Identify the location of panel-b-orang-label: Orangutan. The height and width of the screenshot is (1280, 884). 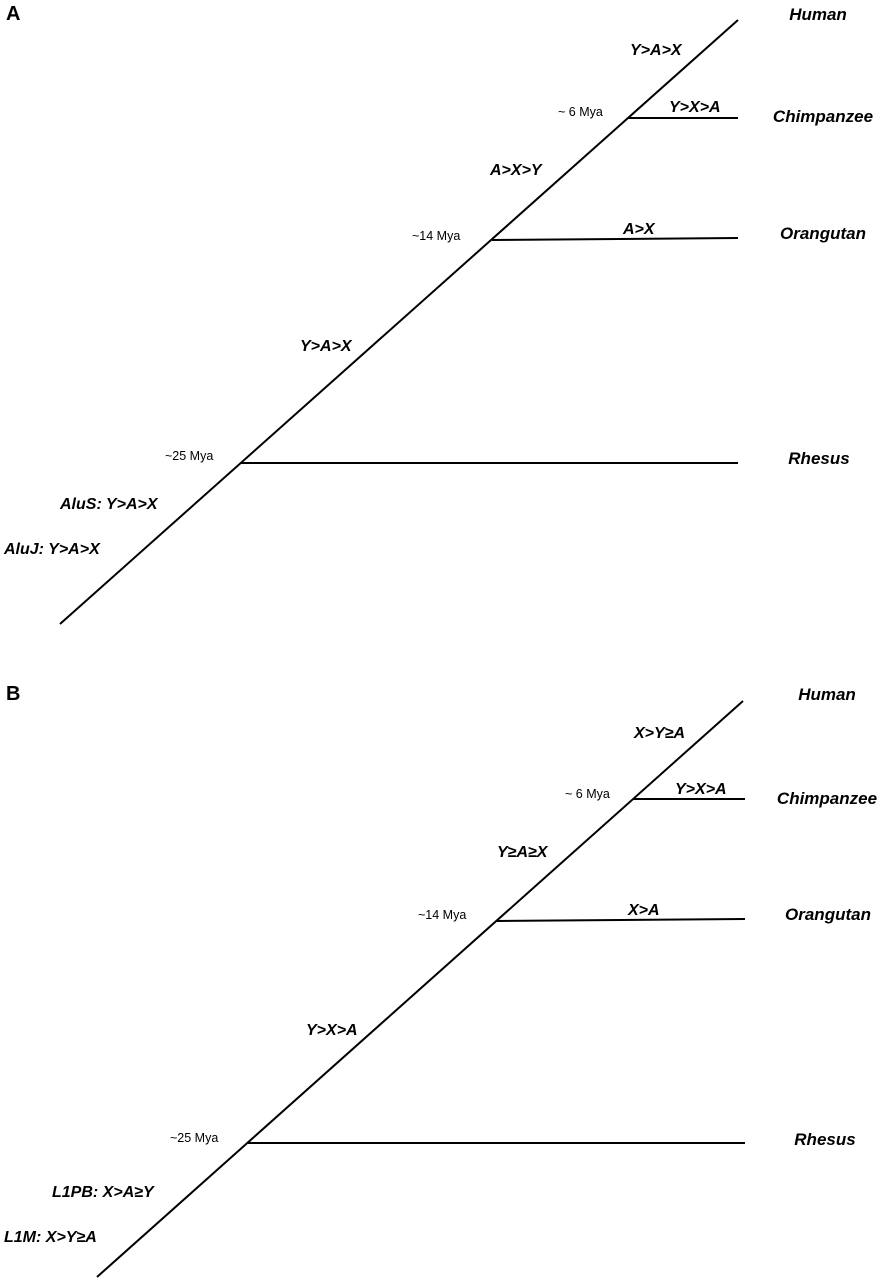
(828, 914).